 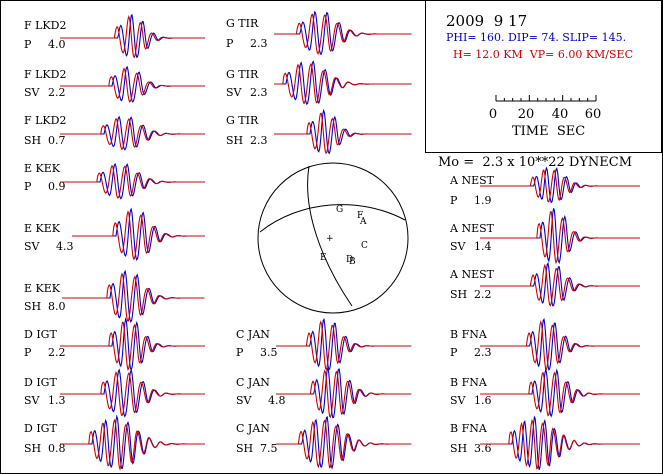 I want to click on trace-amplitude: 1.4, so click(x=483, y=246).